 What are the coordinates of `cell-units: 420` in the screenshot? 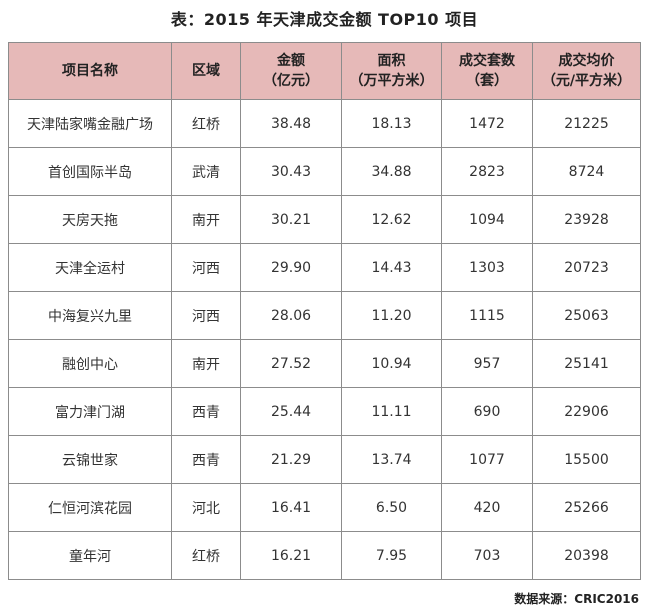 It's located at (487, 507).